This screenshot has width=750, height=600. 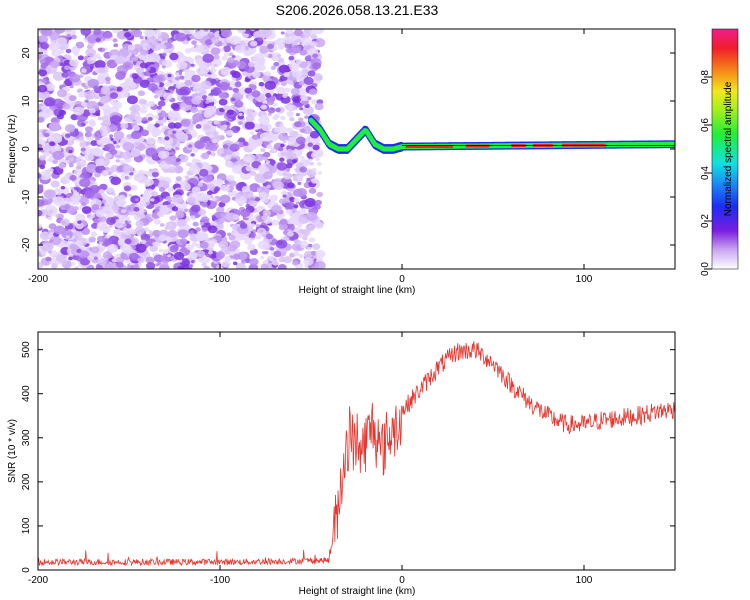 What do you see at coordinates (38, 279) in the screenshot?
I see `spectrogram-x-tick-label: -200` at bounding box center [38, 279].